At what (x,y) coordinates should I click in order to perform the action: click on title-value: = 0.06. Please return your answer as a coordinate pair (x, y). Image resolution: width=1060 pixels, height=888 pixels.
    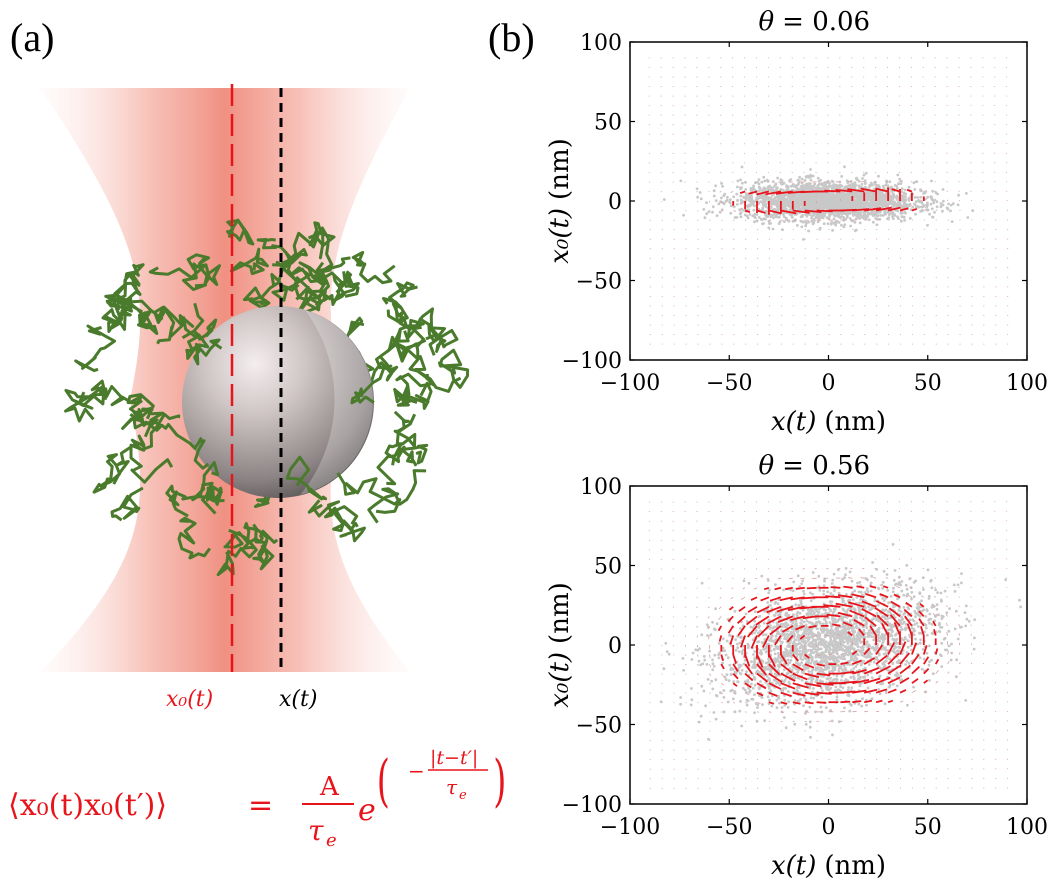
    Looking at the image, I should click on (826, 22).